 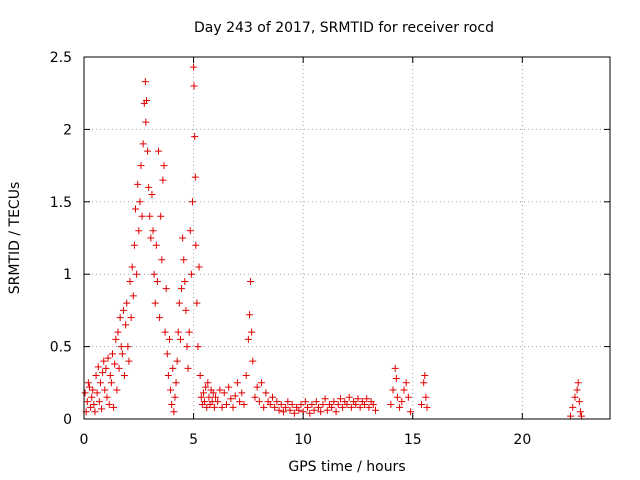 I want to click on y-tick-label: 1.5, so click(x=61, y=203).